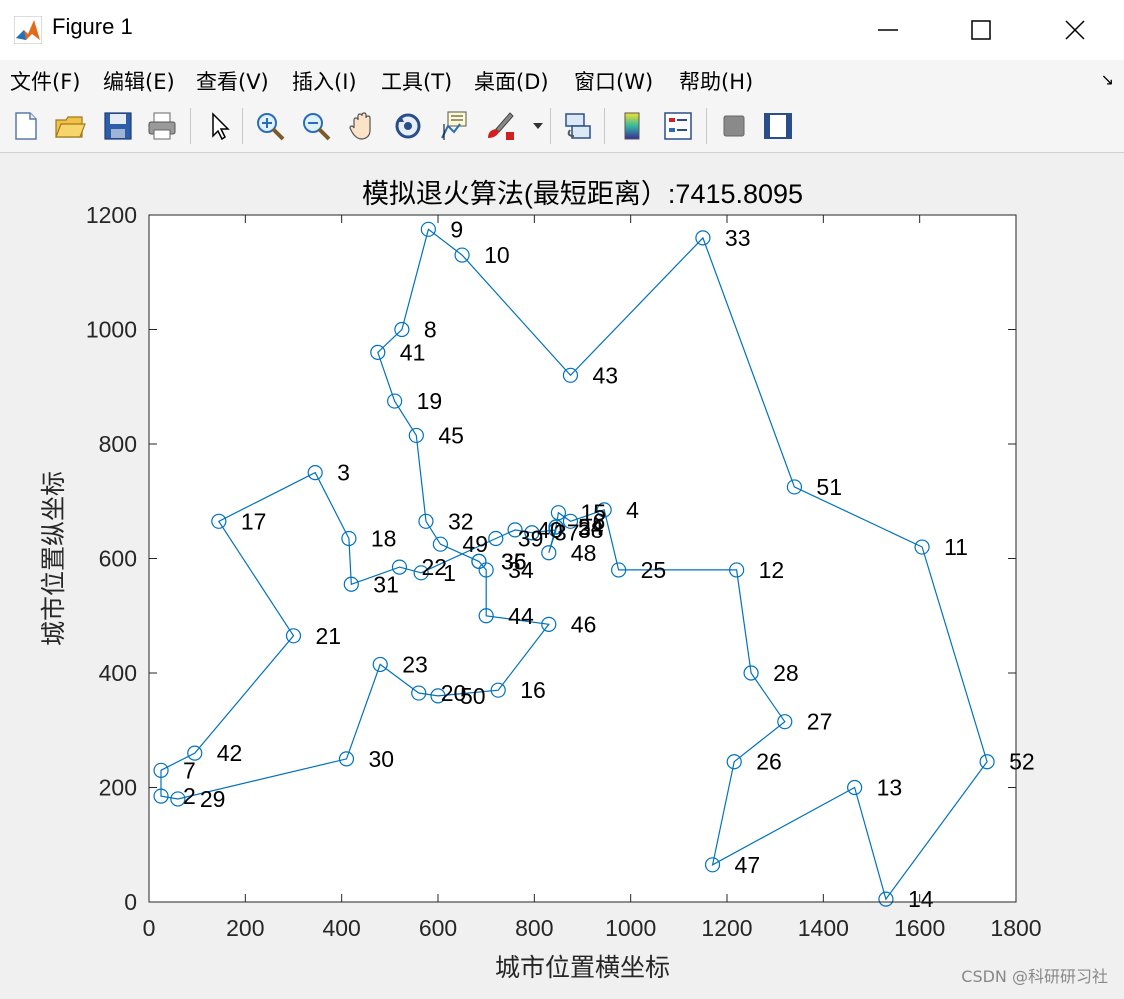 This screenshot has height=999, width=1124. I want to click on minimize-icon, so click(888, 30).